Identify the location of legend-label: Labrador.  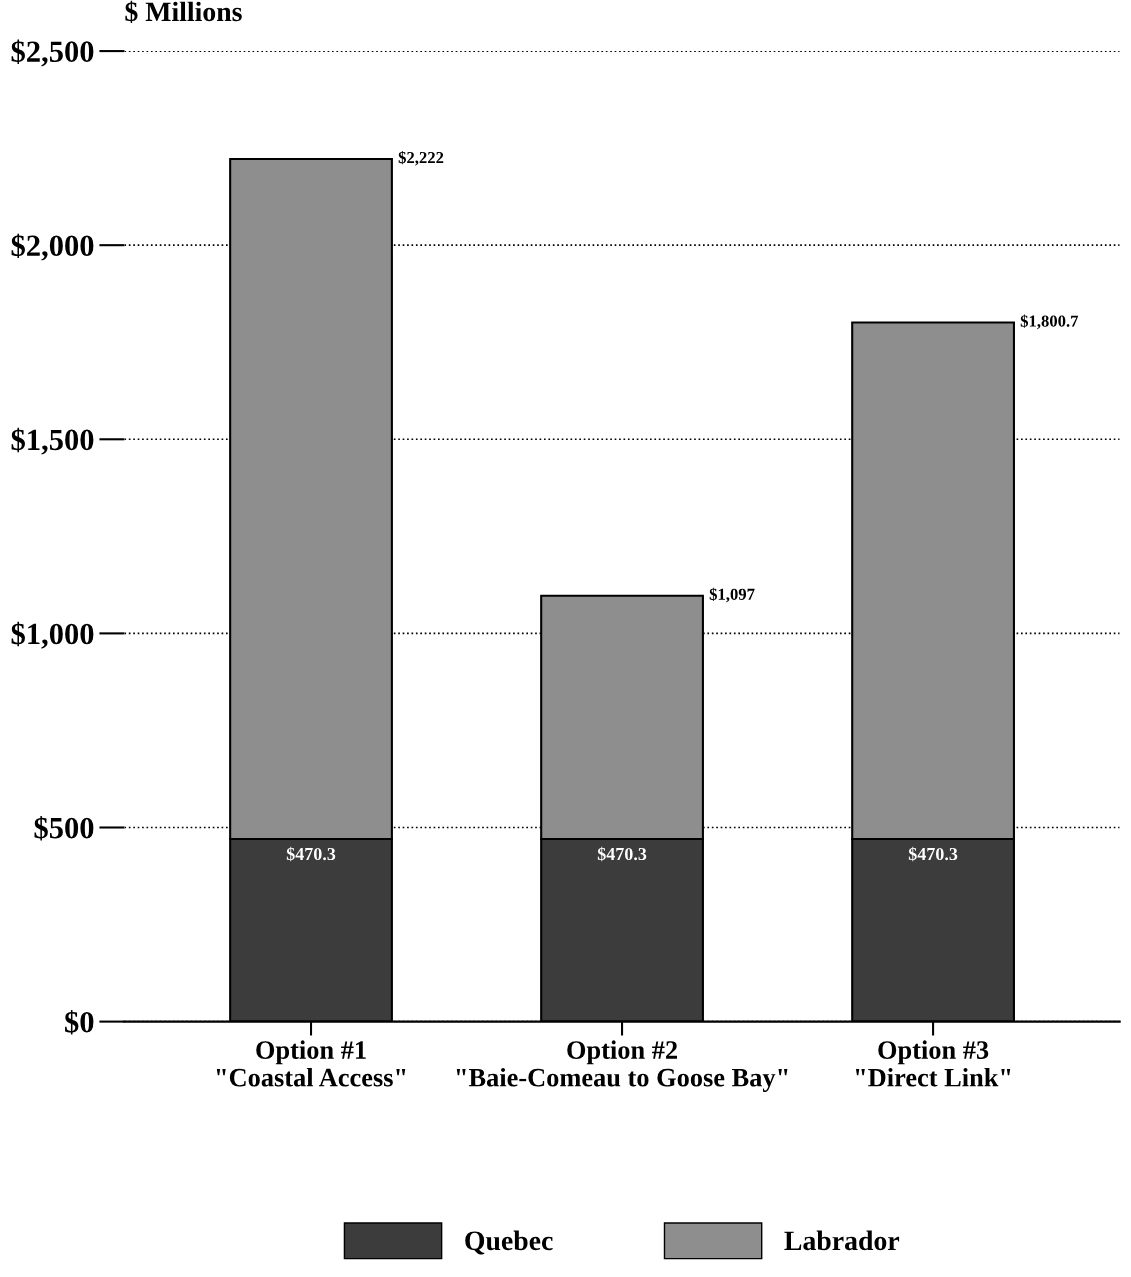
(842, 1240).